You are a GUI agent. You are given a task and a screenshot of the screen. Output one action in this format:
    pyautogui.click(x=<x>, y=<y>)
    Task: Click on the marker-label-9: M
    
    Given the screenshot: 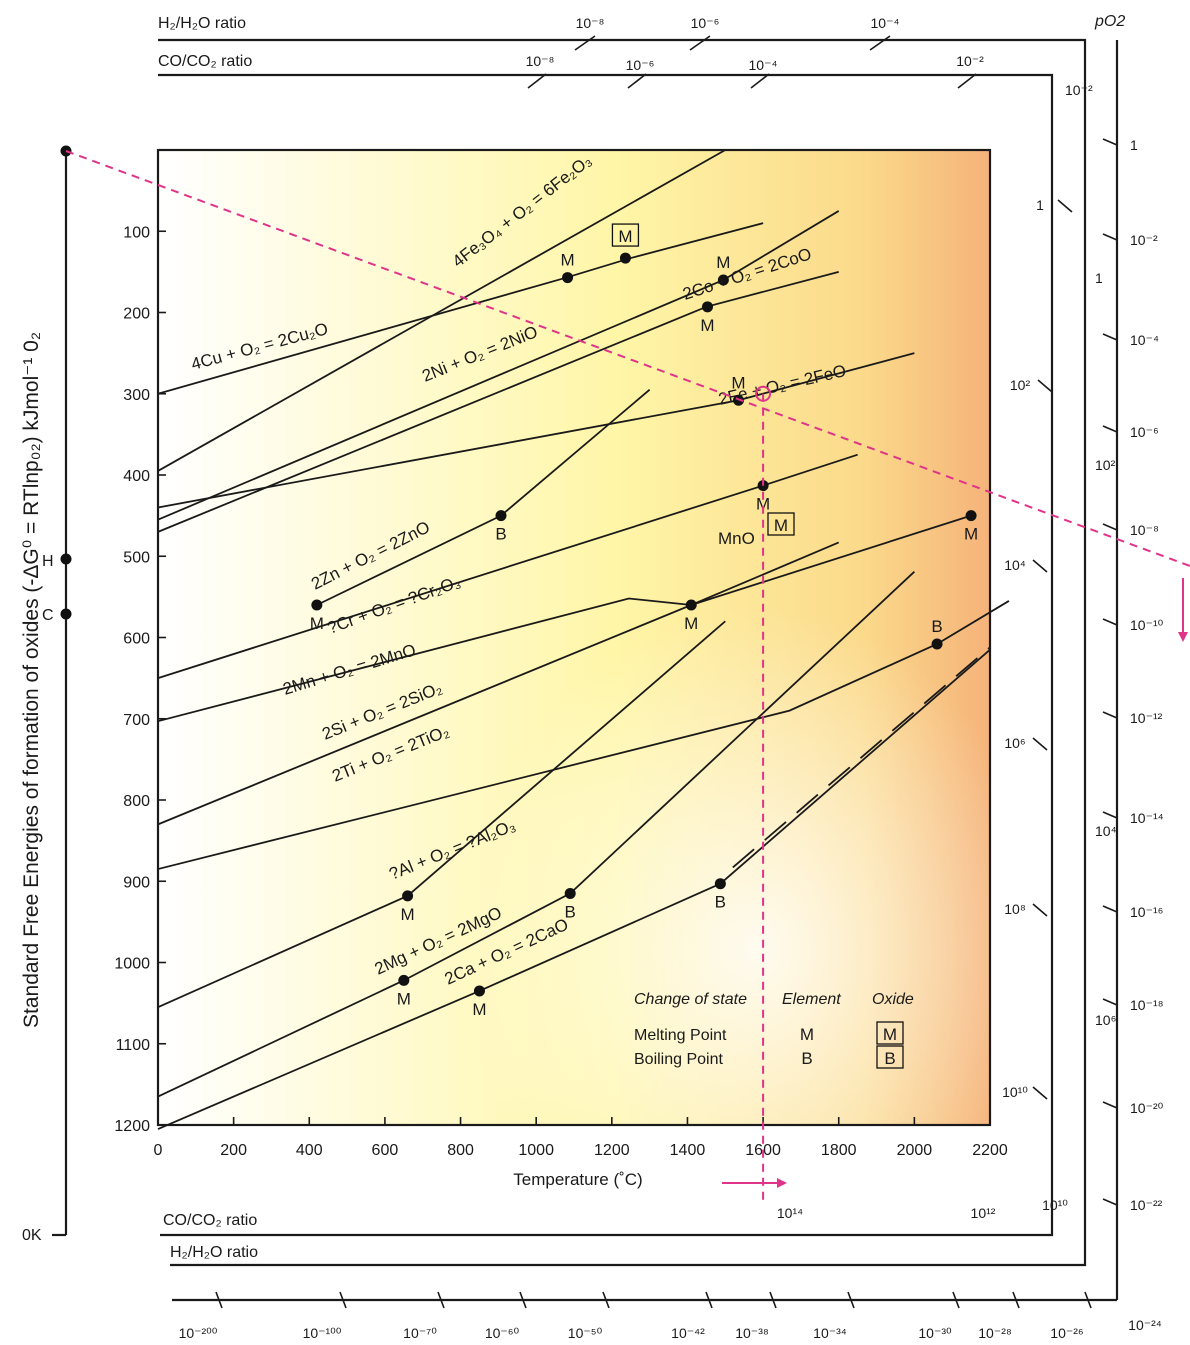 What is the action you would take?
    pyautogui.click(x=971, y=534)
    